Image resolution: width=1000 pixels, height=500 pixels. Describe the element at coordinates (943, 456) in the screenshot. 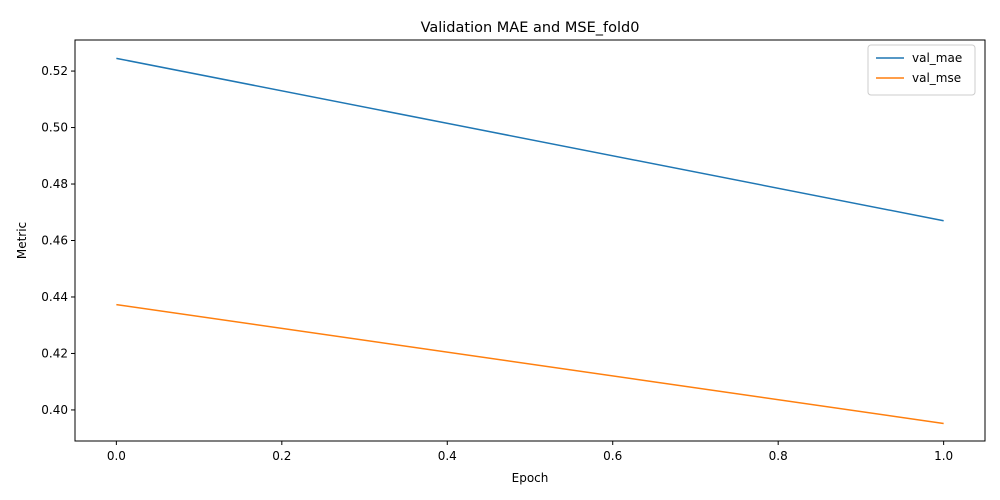

I see `x-tick-label: 1.0` at that location.